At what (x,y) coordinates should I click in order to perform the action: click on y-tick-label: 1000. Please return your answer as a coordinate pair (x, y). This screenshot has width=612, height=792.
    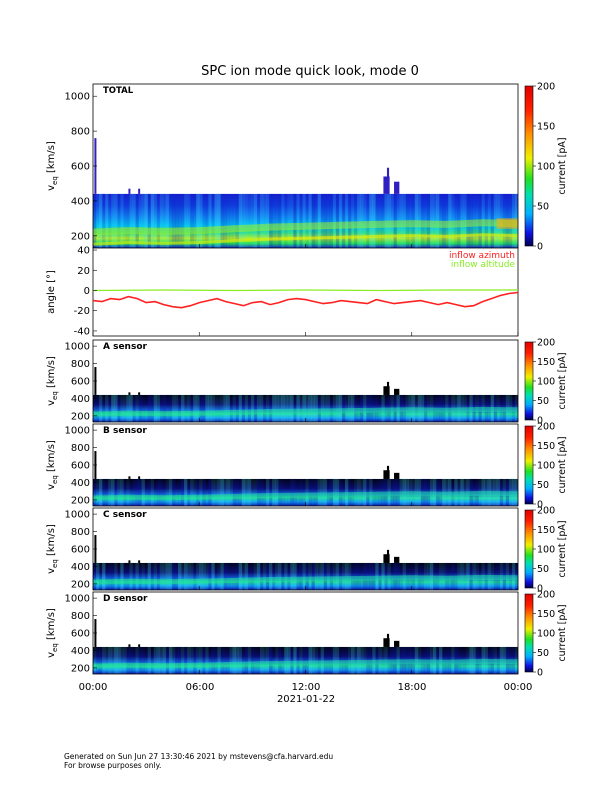
    Looking at the image, I should click on (77, 599).